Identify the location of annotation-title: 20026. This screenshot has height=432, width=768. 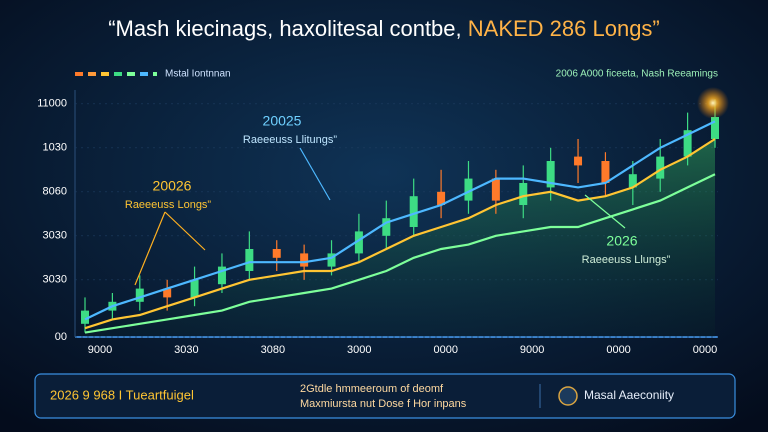
(172, 186).